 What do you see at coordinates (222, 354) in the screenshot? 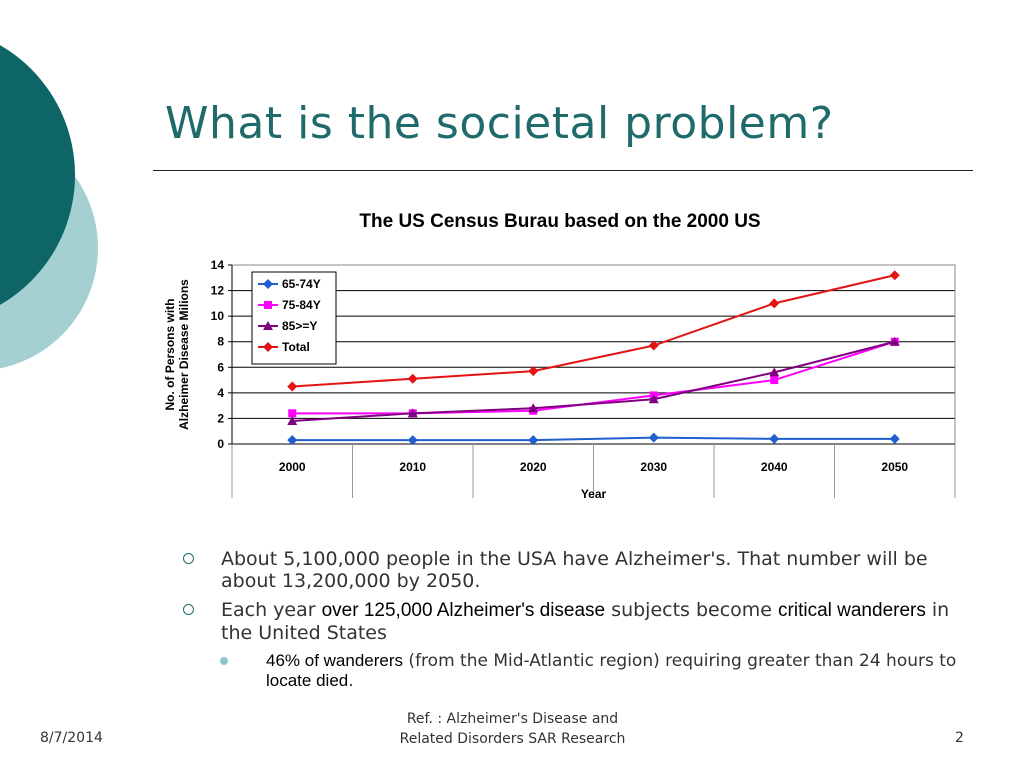
I see `y-axis: 0 2 4 6 8 10 12 14` at bounding box center [222, 354].